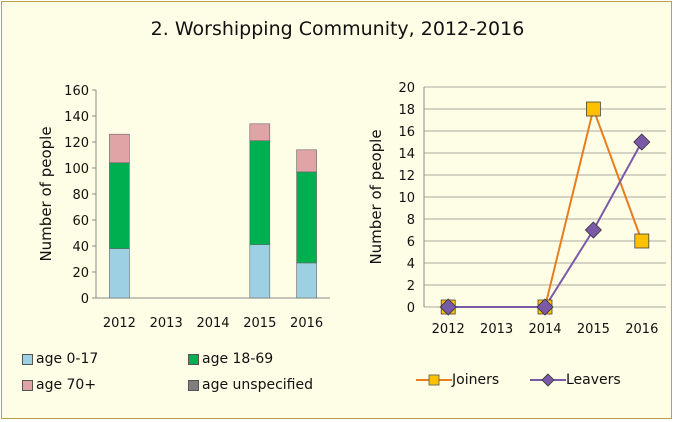  What do you see at coordinates (406, 176) in the screenshot?
I see `line-y-tick-label: 12` at bounding box center [406, 176].